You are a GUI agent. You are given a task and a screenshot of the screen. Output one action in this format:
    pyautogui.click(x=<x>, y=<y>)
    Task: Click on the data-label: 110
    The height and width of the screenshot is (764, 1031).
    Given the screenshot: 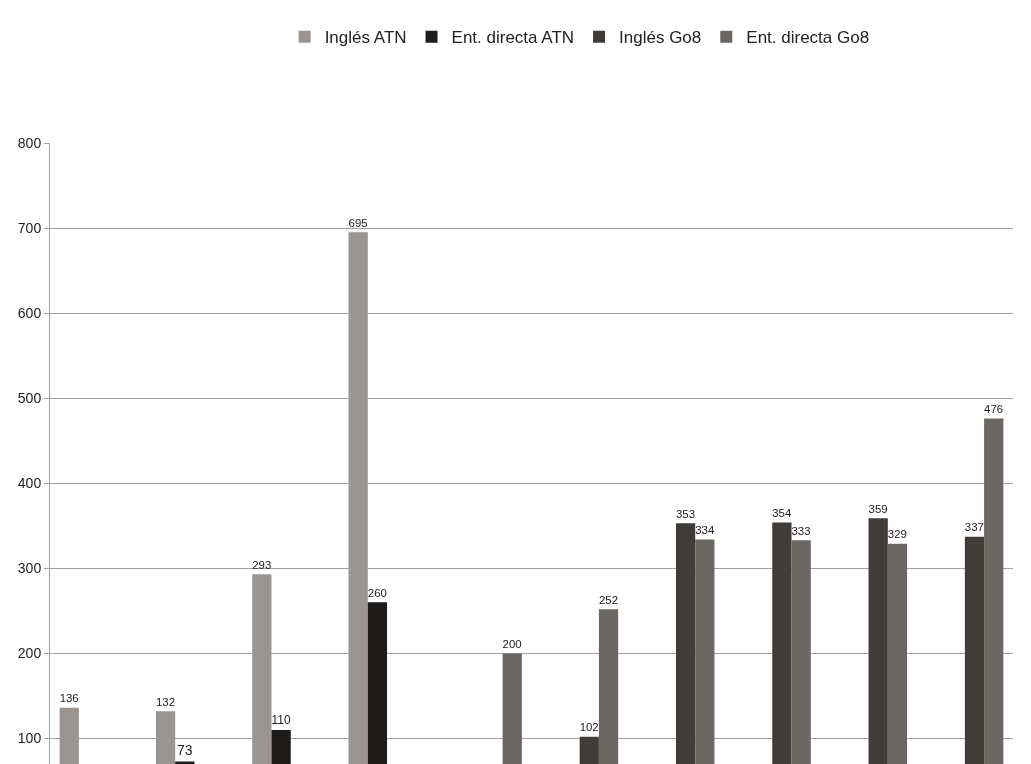 What is the action you would take?
    pyautogui.click(x=281, y=720)
    